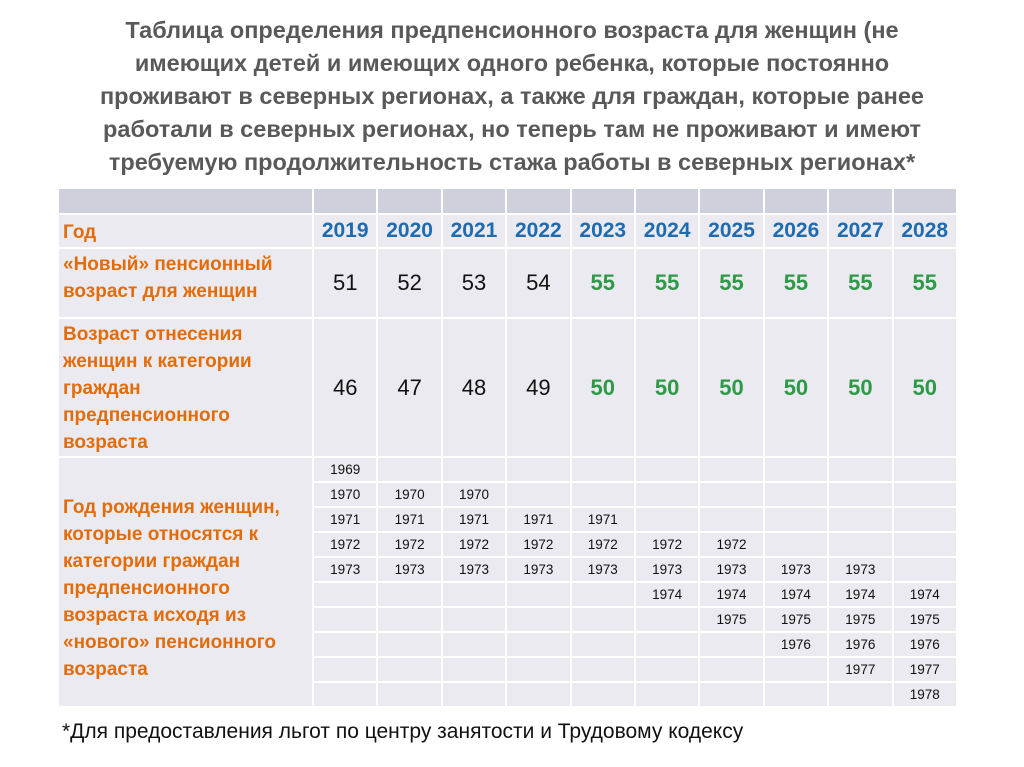 This screenshot has width=1024, height=767. Describe the element at coordinates (508, 494) in the screenshot. I see `birth-year-row: 1970 1970 1970` at that location.